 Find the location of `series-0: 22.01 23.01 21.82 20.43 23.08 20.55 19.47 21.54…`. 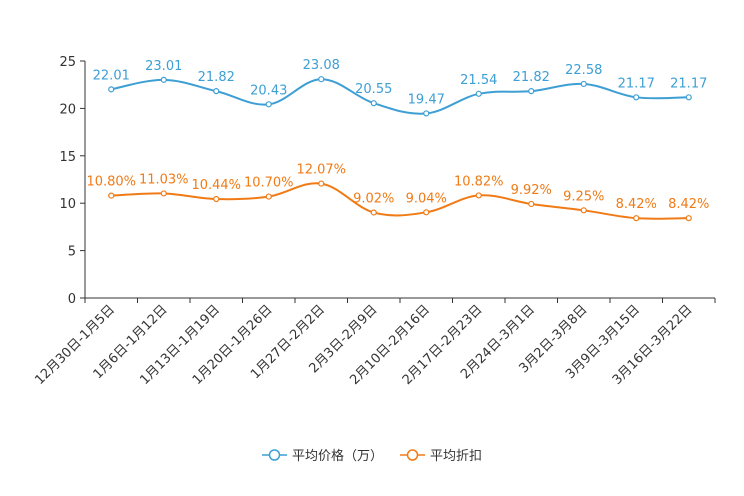

series-0: 22.01 23.01 21.82 20.43 23.08 20.55 19.47 21.54… is located at coordinates (400, 87).